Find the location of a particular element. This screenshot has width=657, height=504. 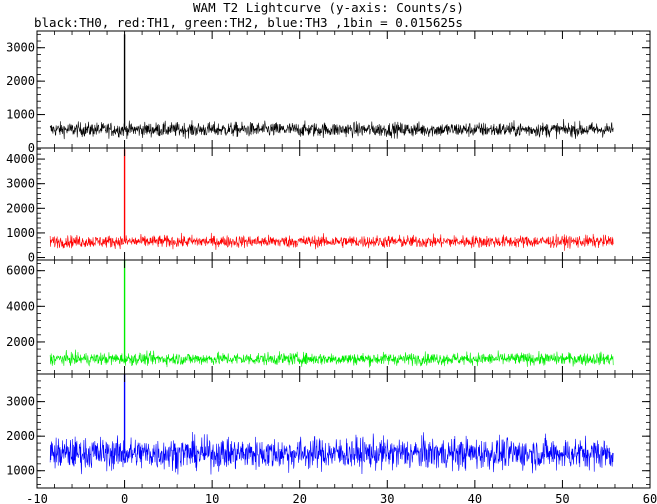

x-tick-label: 0 is located at coordinates (124, 498).